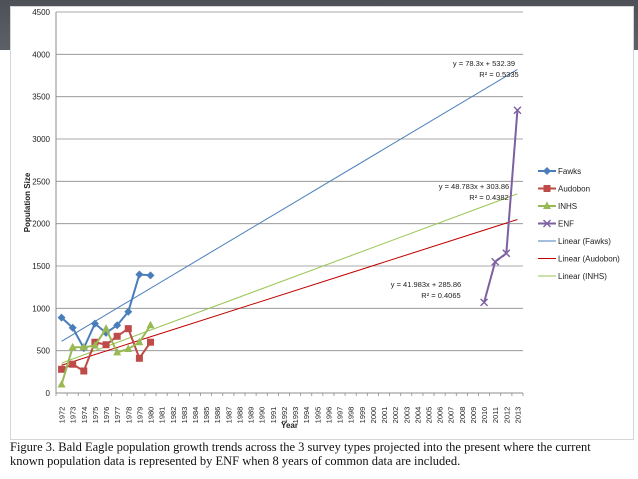 The width and height of the screenshot is (638, 479). Describe the element at coordinates (251, 415) in the screenshot. I see `x-tick-label: 1989` at that location.